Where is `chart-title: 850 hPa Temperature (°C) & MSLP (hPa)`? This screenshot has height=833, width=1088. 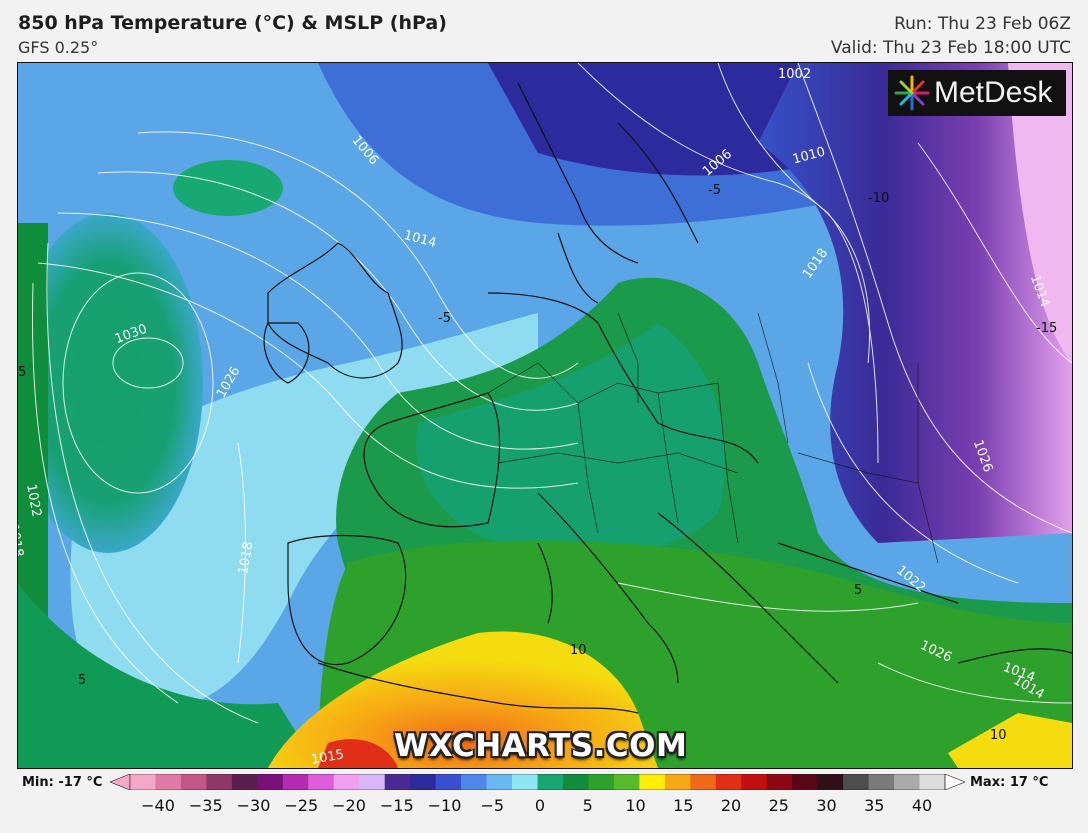 chart-title: 850 hPa Temperature (°C) & MSLP (hPa) is located at coordinates (232, 23).